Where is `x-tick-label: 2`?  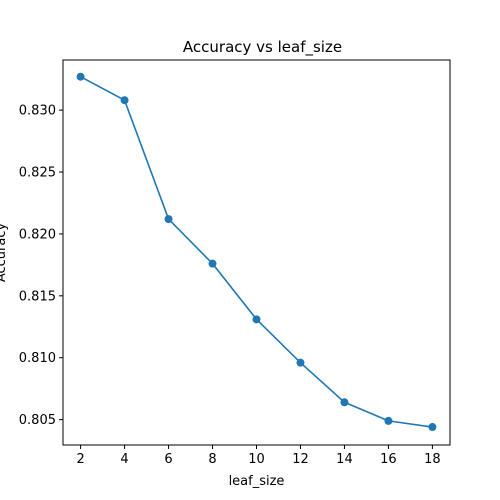 x-tick-label: 2 is located at coordinates (80, 459).